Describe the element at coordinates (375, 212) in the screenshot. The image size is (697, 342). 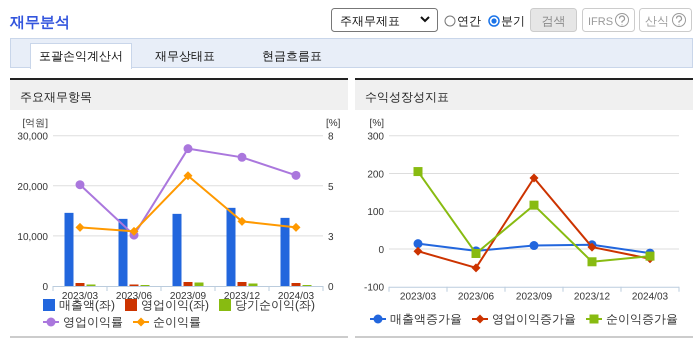
I see `y-tick-label: 100` at that location.